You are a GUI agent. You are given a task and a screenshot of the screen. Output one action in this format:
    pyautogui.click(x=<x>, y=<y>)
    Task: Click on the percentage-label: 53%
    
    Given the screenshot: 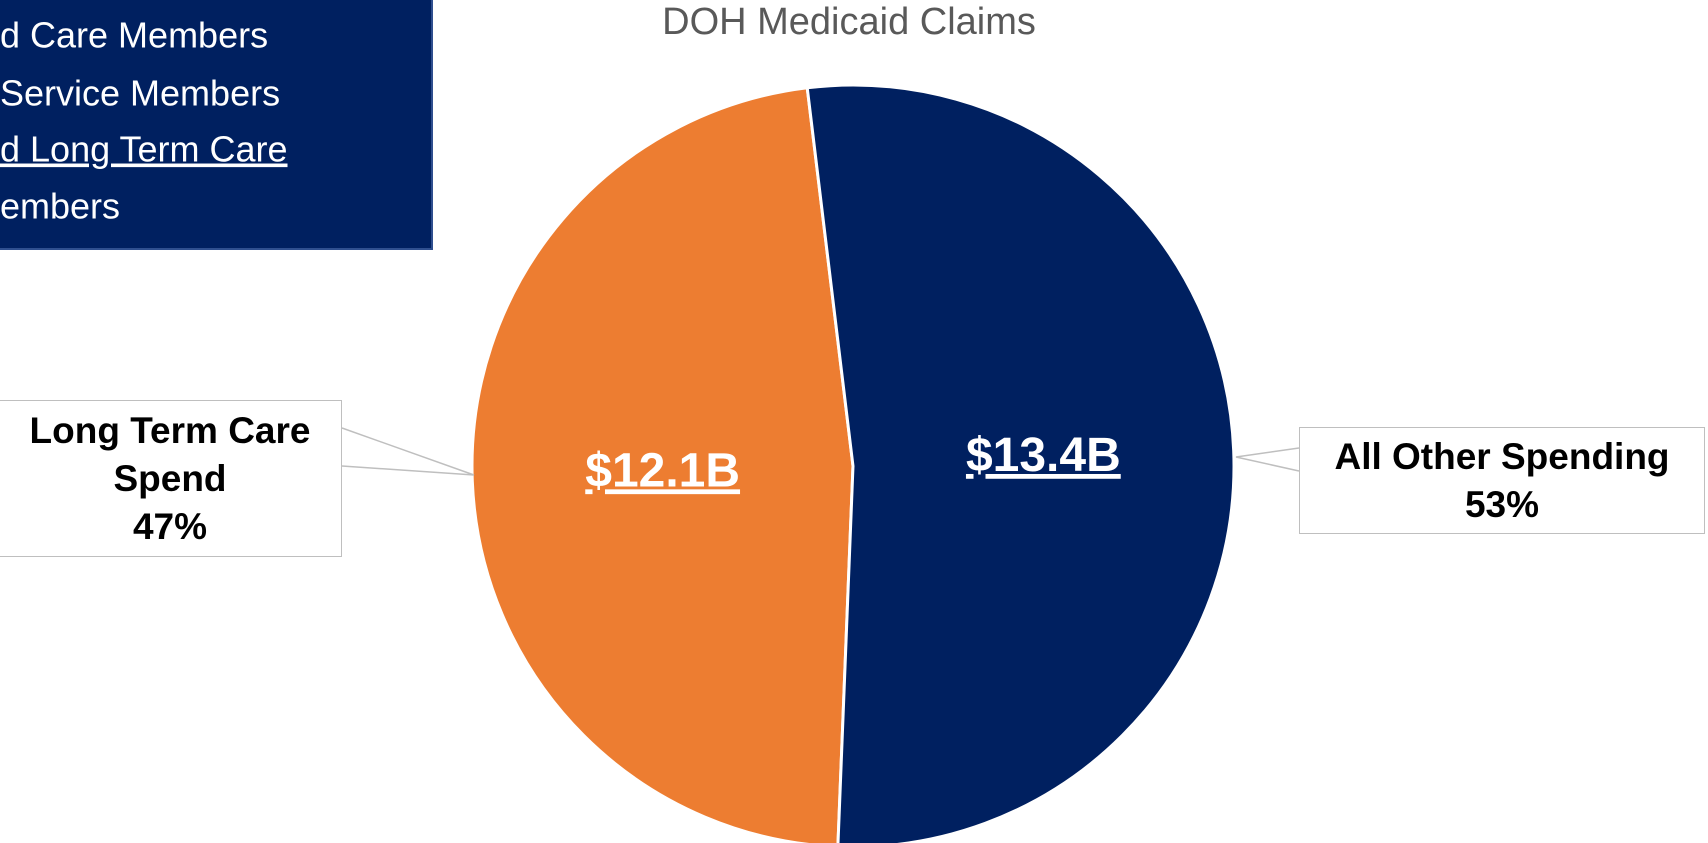 What is the action you would take?
    pyautogui.click(x=1502, y=504)
    